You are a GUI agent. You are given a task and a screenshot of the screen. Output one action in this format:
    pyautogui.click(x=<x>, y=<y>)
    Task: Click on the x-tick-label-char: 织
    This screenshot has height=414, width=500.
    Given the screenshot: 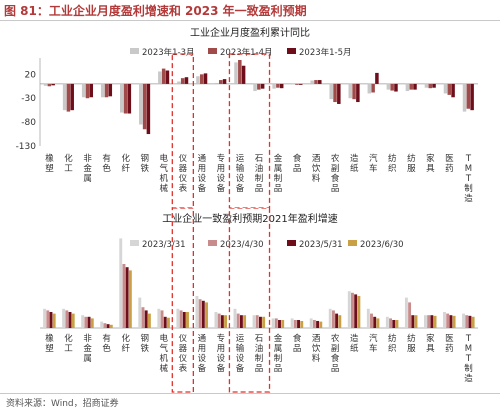 What is the action you would take?
    pyautogui.click(x=392, y=348)
    